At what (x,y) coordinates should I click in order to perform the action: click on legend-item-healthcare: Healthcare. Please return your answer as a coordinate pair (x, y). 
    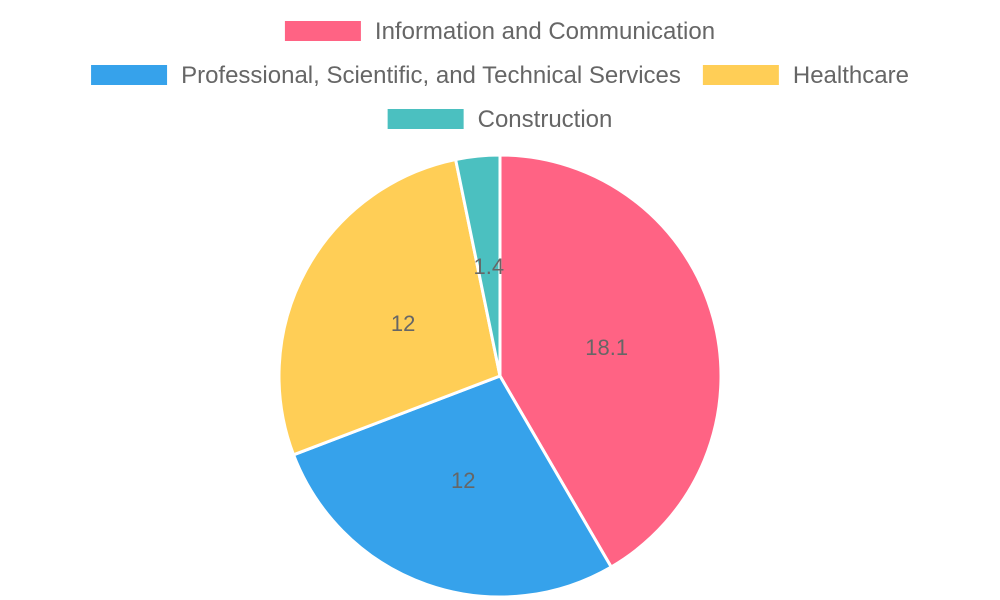
    Looking at the image, I should click on (805, 75).